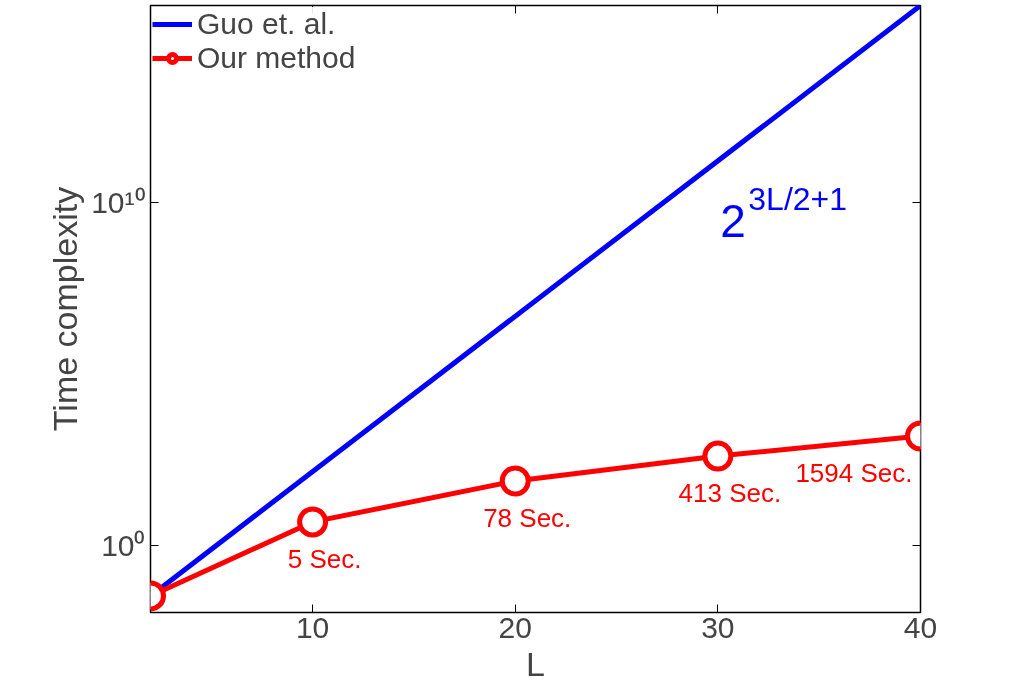  Describe the element at coordinates (123, 546) in the screenshot. I see `y-tick-label: 10⁰` at that location.